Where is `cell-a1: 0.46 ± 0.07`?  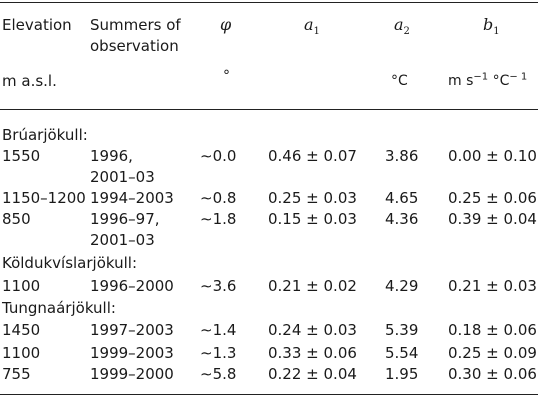 cell-a1: 0.46 ± 0.07 is located at coordinates (312, 156).